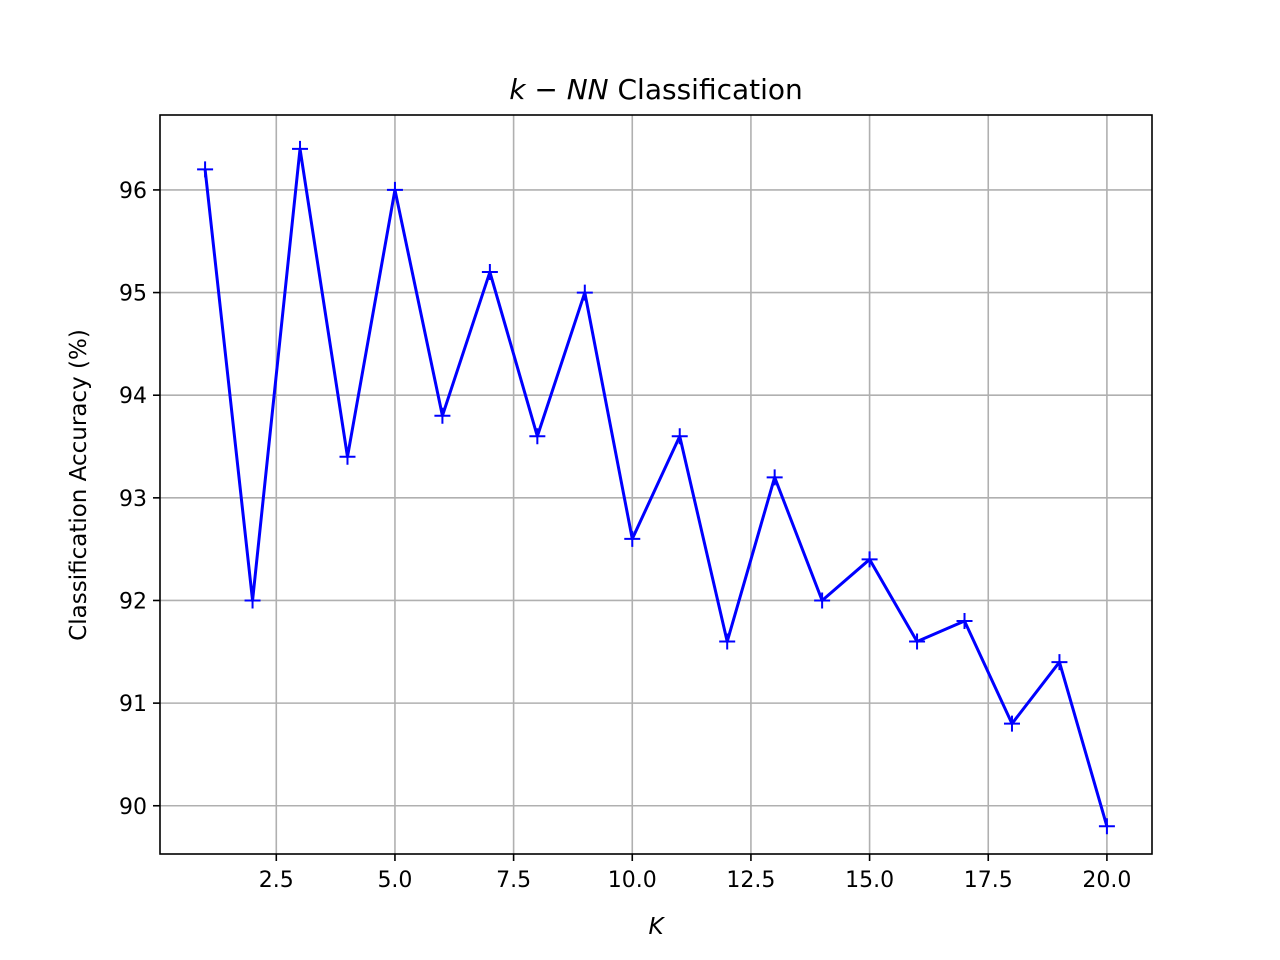  Describe the element at coordinates (656, 927) in the screenshot. I see `x-axis-label: K` at that location.